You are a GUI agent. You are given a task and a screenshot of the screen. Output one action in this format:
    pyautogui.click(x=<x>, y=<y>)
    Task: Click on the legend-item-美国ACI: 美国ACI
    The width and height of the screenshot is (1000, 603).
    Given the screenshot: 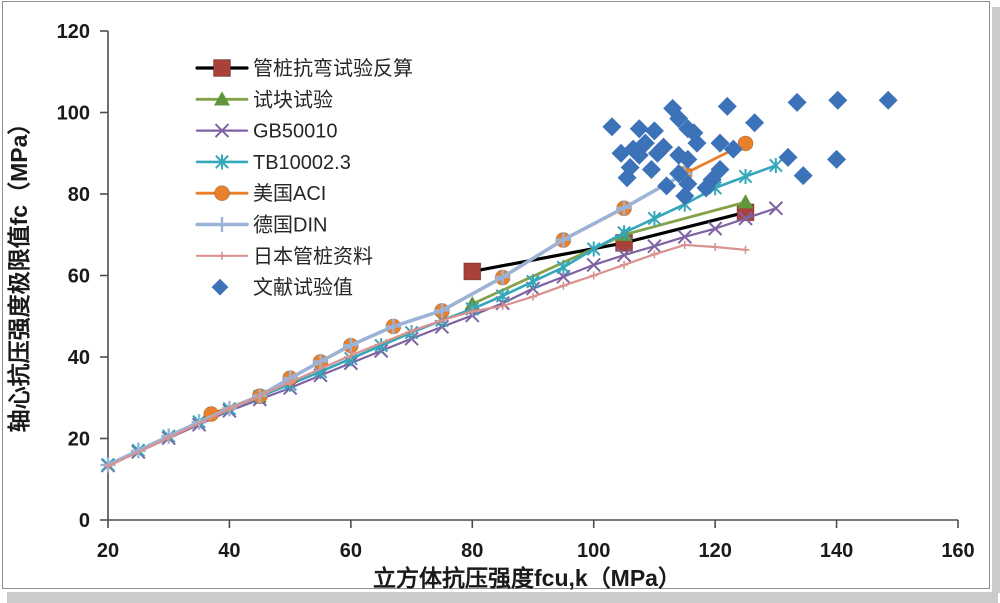 What is the action you would take?
    pyautogui.click(x=260, y=193)
    